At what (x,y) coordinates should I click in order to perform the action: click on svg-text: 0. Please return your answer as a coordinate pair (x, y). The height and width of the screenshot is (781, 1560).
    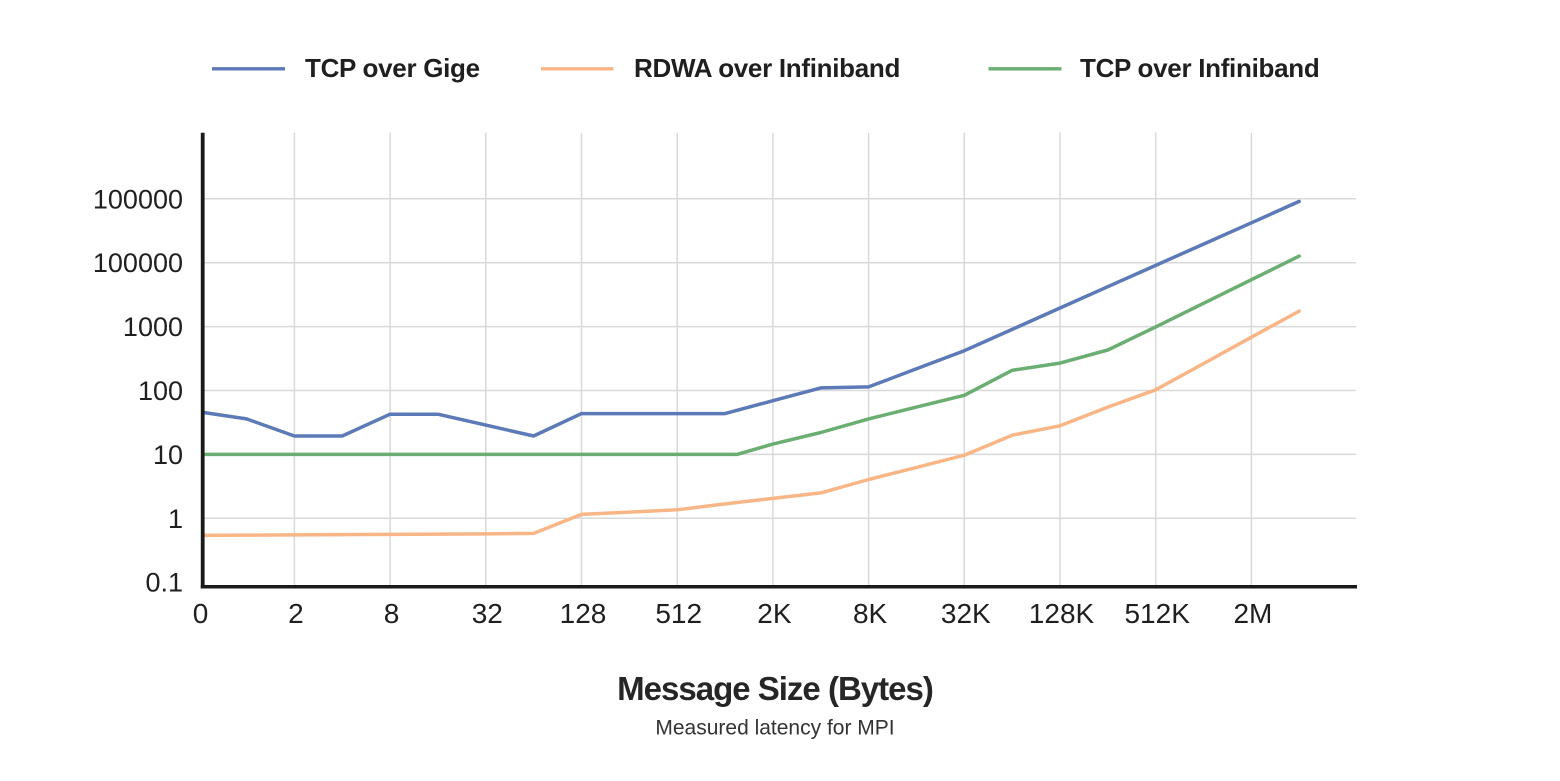
    Looking at the image, I should click on (201, 613).